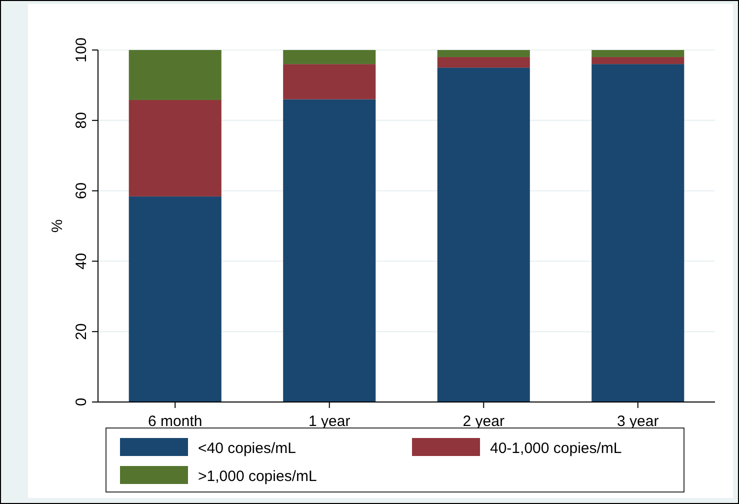 This screenshot has width=739, height=504. Describe the element at coordinates (329, 421) in the screenshot. I see `x-tick-label: 1 year` at that location.